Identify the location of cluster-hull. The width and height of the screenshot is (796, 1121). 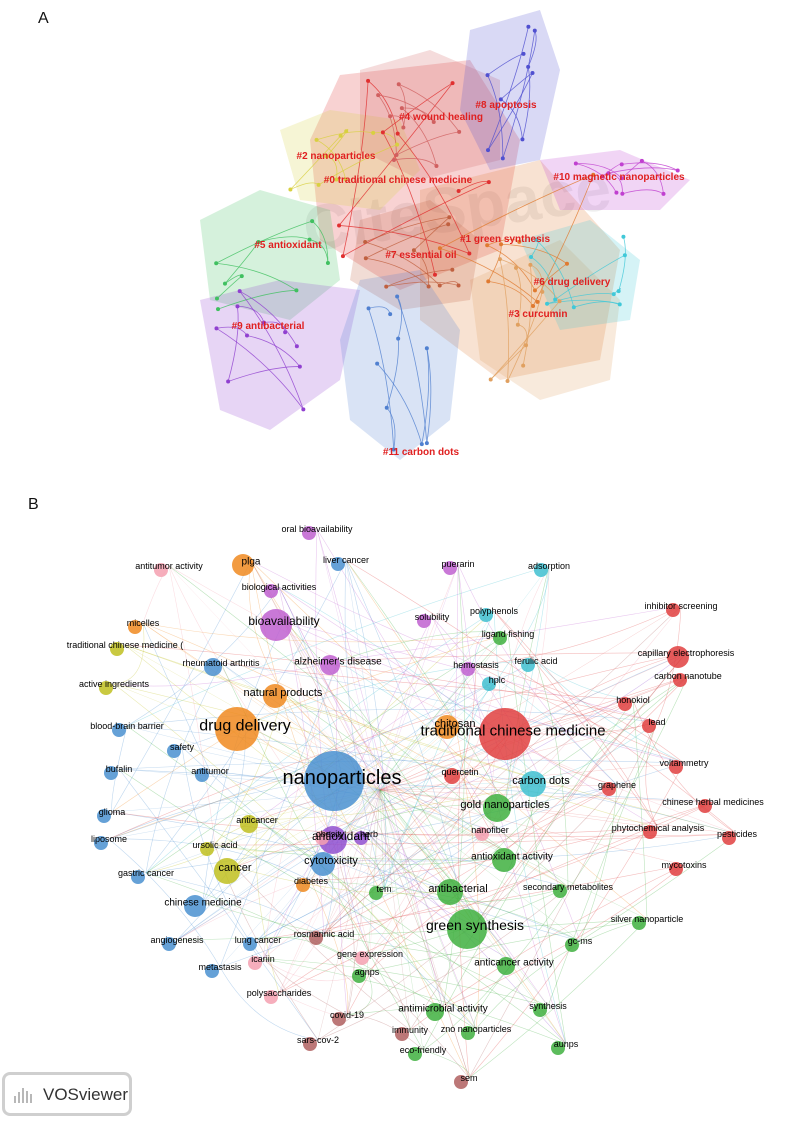
(270, 255).